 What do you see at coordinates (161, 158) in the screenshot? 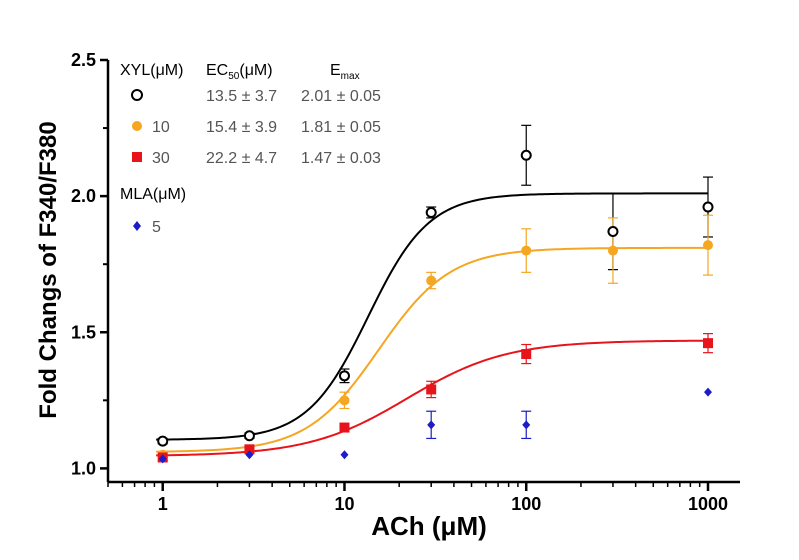
I see `legend-row3-label: 30` at bounding box center [161, 158].